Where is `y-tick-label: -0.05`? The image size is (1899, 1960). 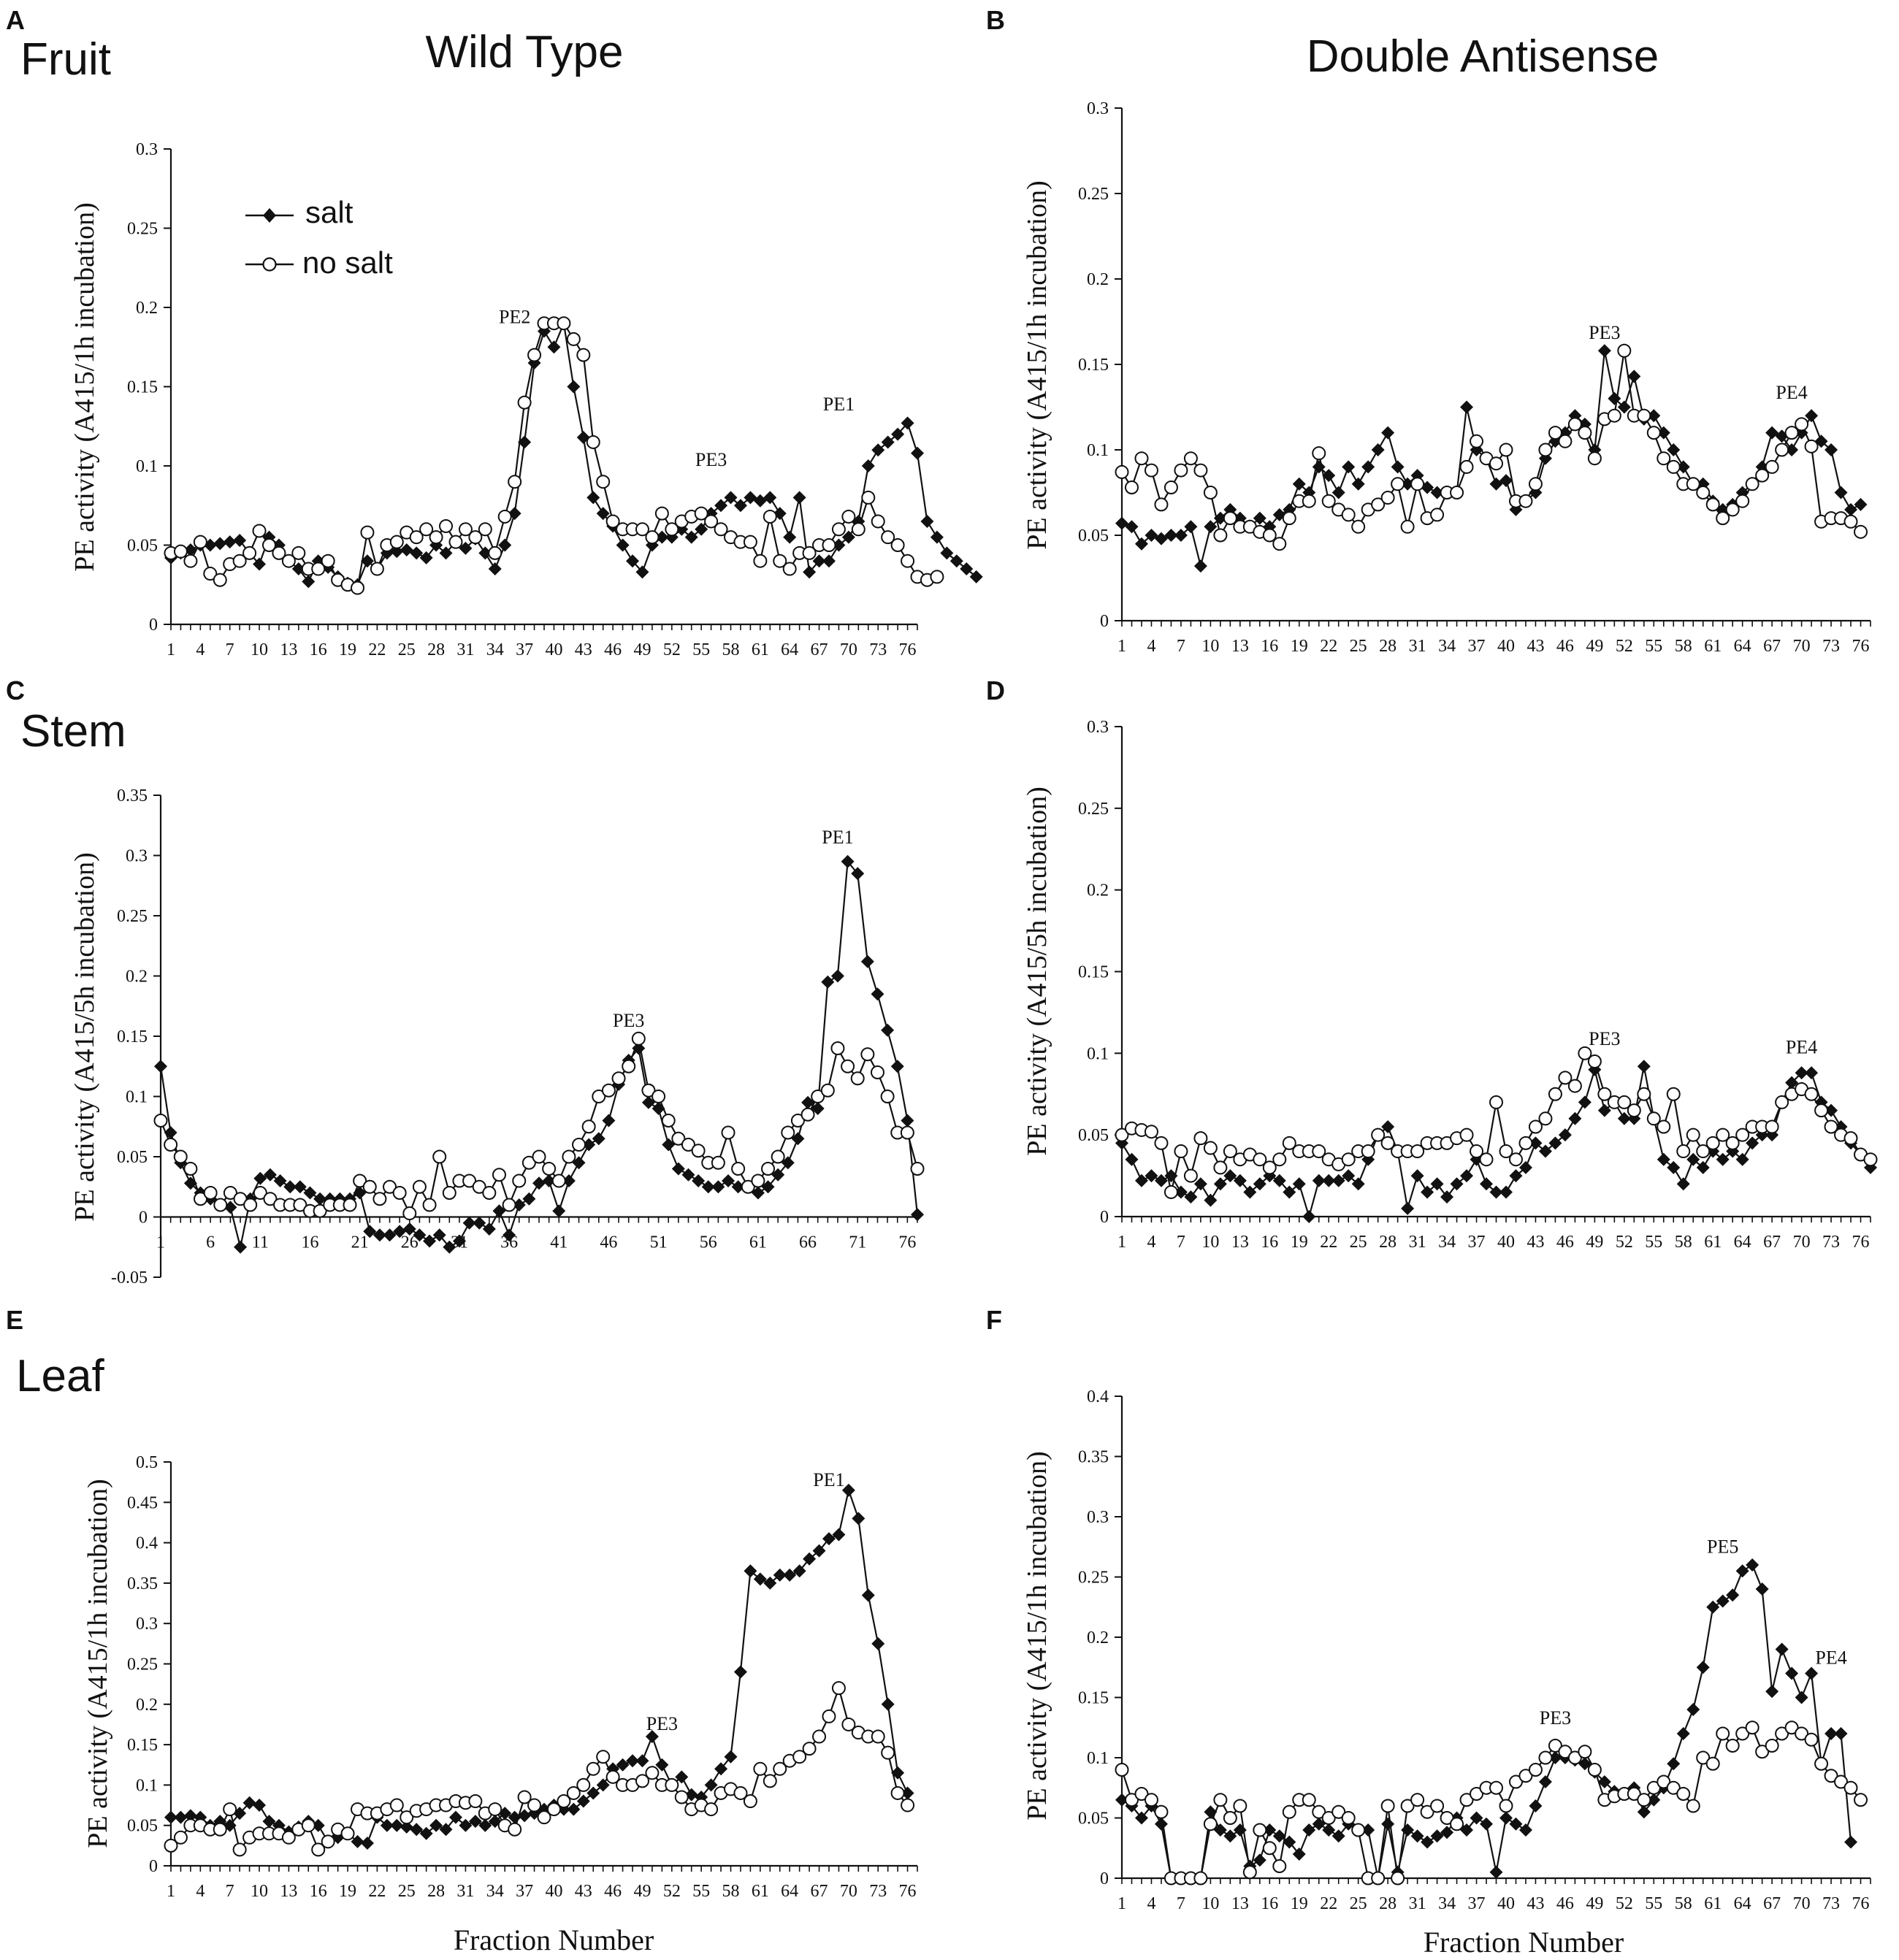
y-tick-label: -0.05 is located at coordinates (129, 1277).